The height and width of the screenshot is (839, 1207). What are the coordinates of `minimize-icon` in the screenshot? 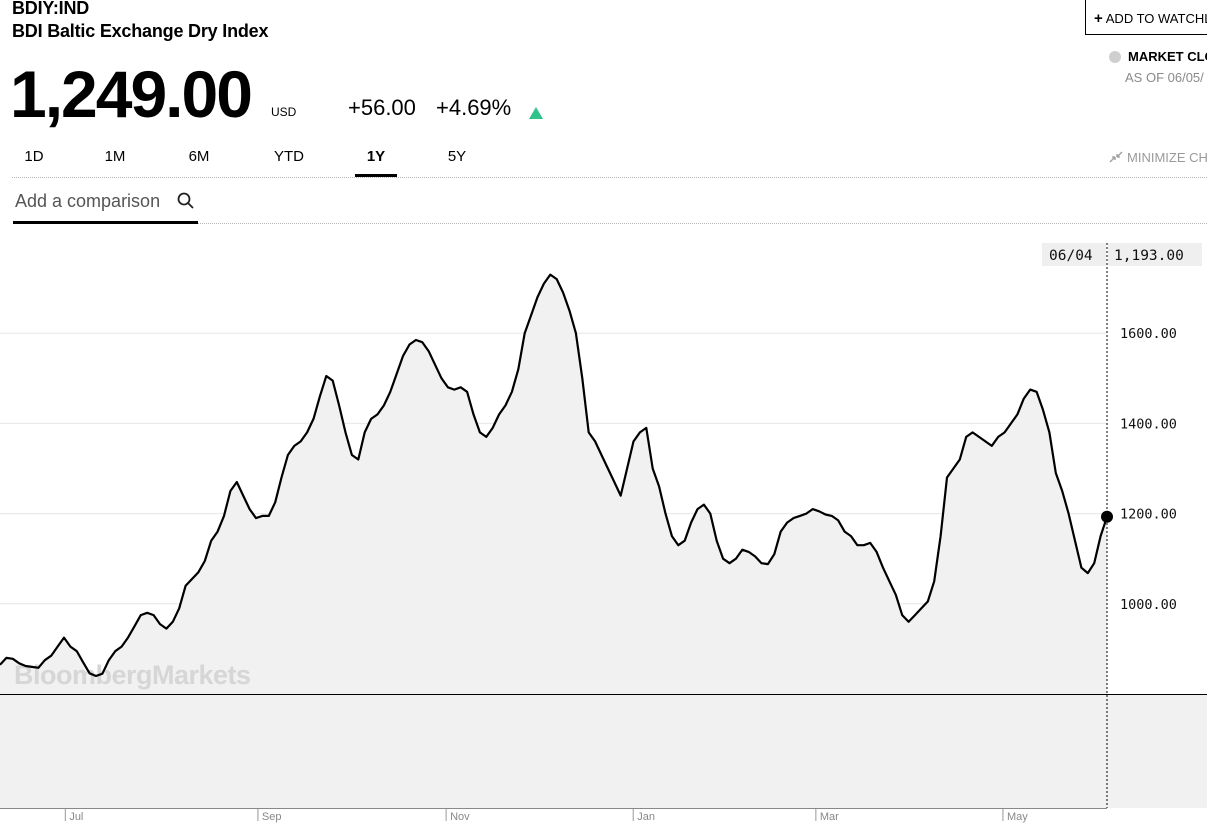 It's located at (1116, 157).